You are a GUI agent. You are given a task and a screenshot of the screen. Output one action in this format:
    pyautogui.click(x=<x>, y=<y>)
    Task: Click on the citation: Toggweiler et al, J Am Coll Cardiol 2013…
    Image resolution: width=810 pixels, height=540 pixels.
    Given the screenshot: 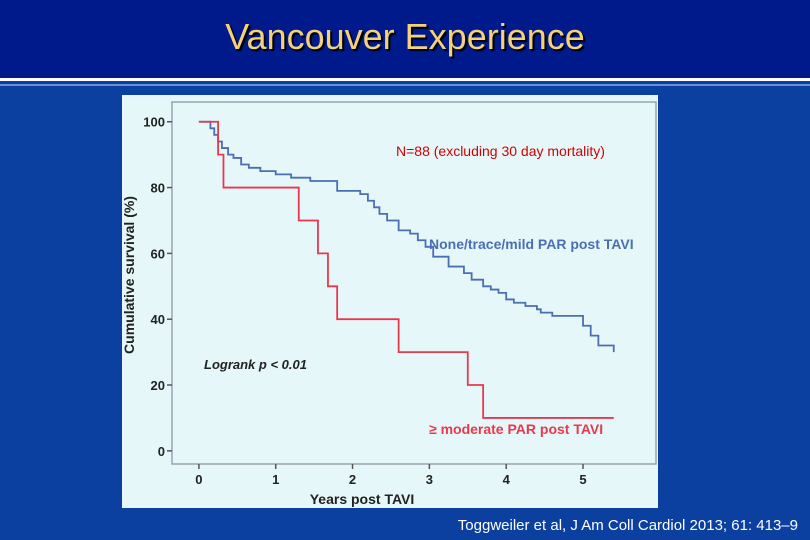 What is the action you would take?
    pyautogui.click(x=627, y=525)
    